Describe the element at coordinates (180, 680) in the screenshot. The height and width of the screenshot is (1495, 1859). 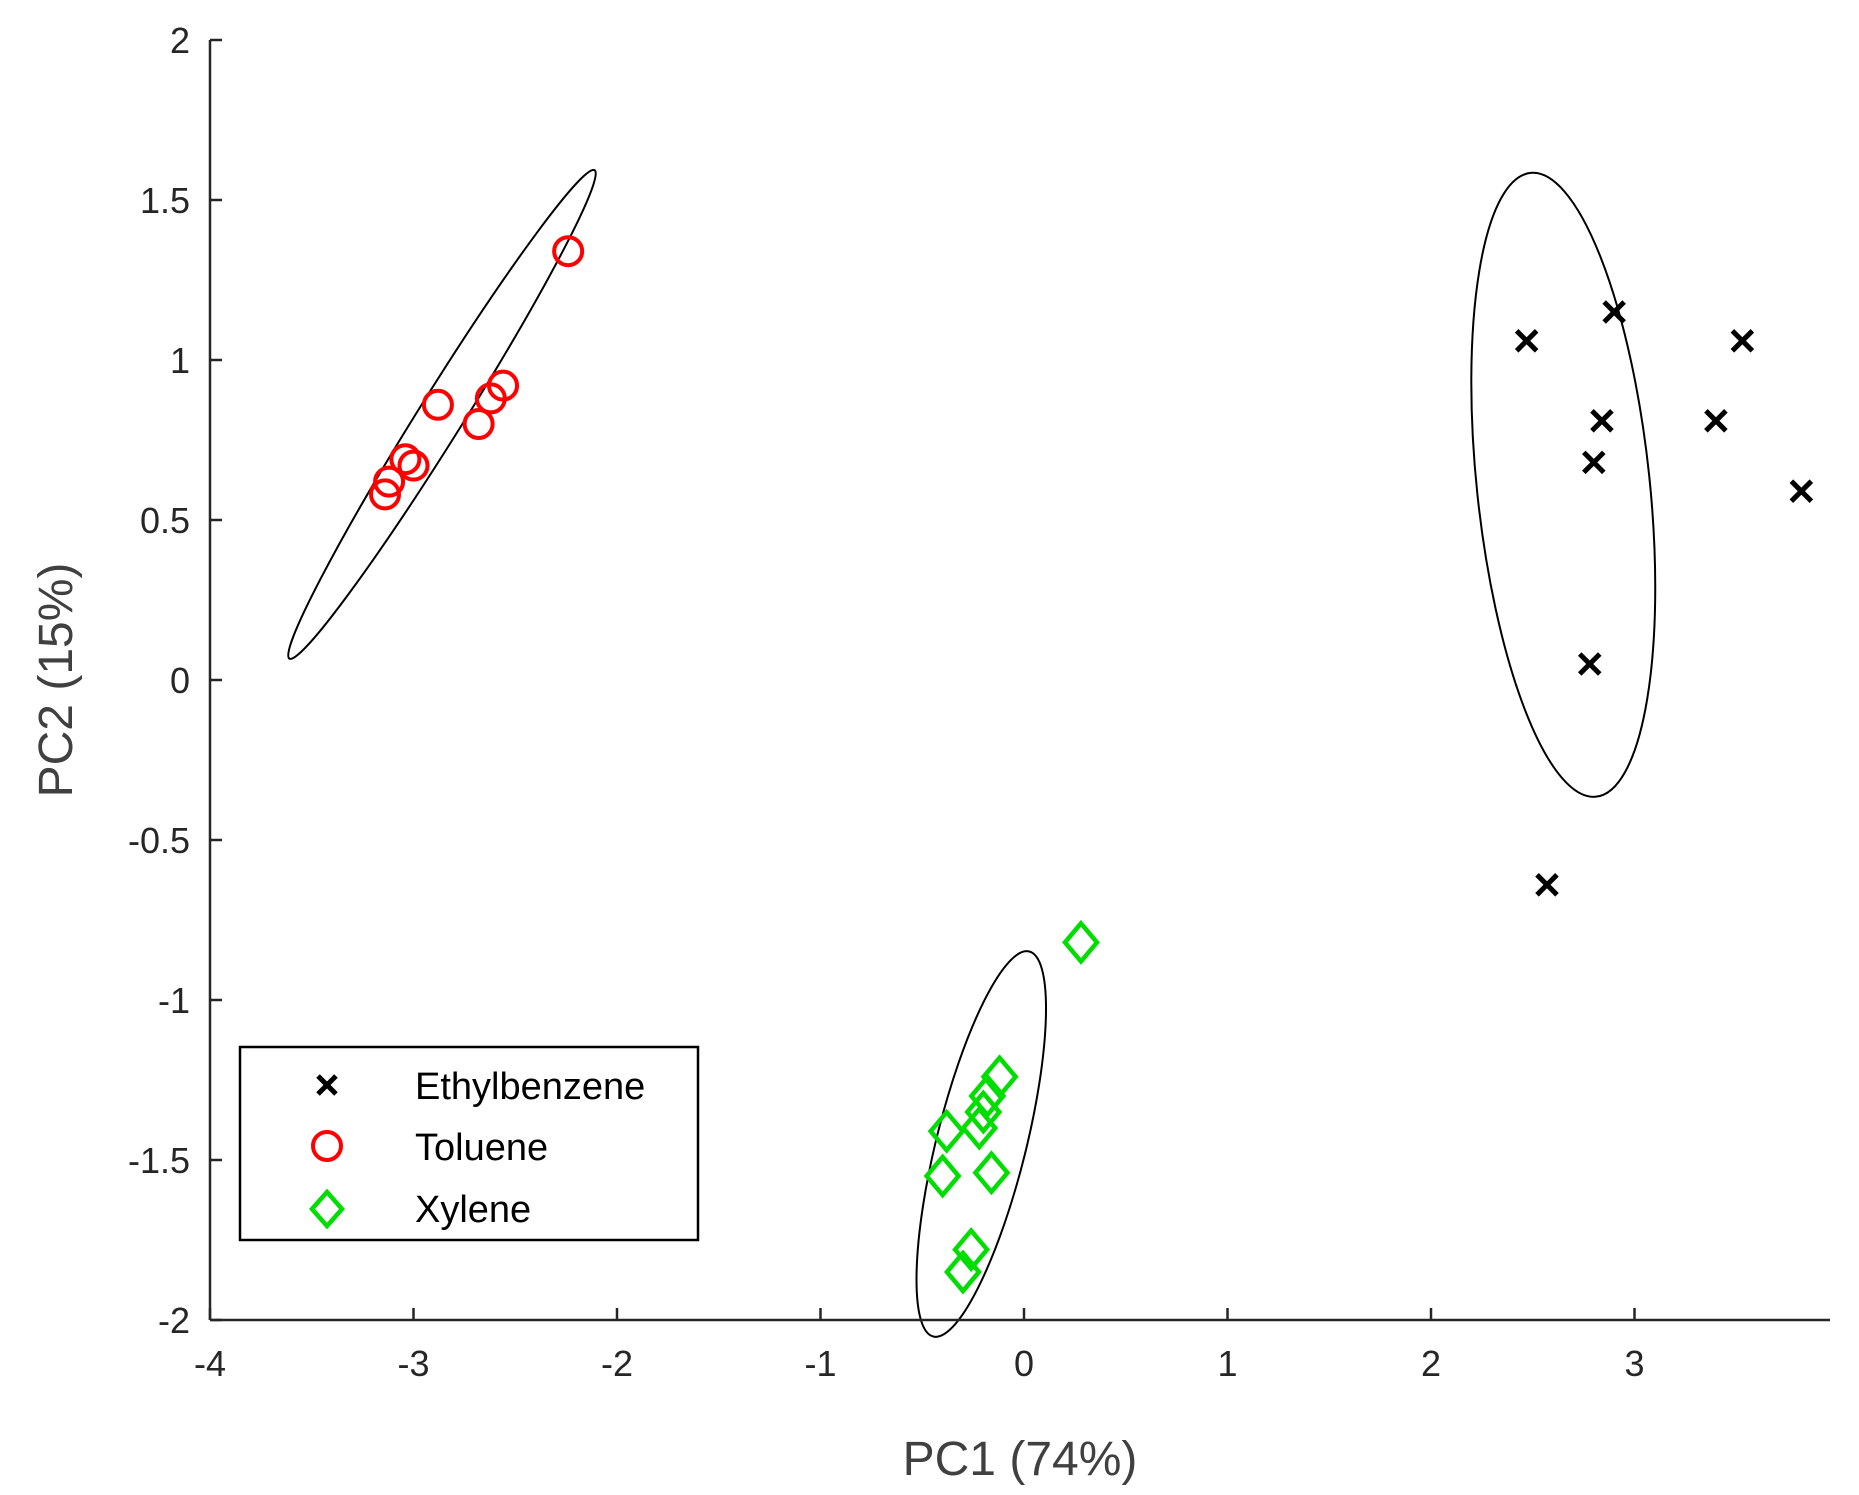
I see `y-tick-label: 0` at that location.